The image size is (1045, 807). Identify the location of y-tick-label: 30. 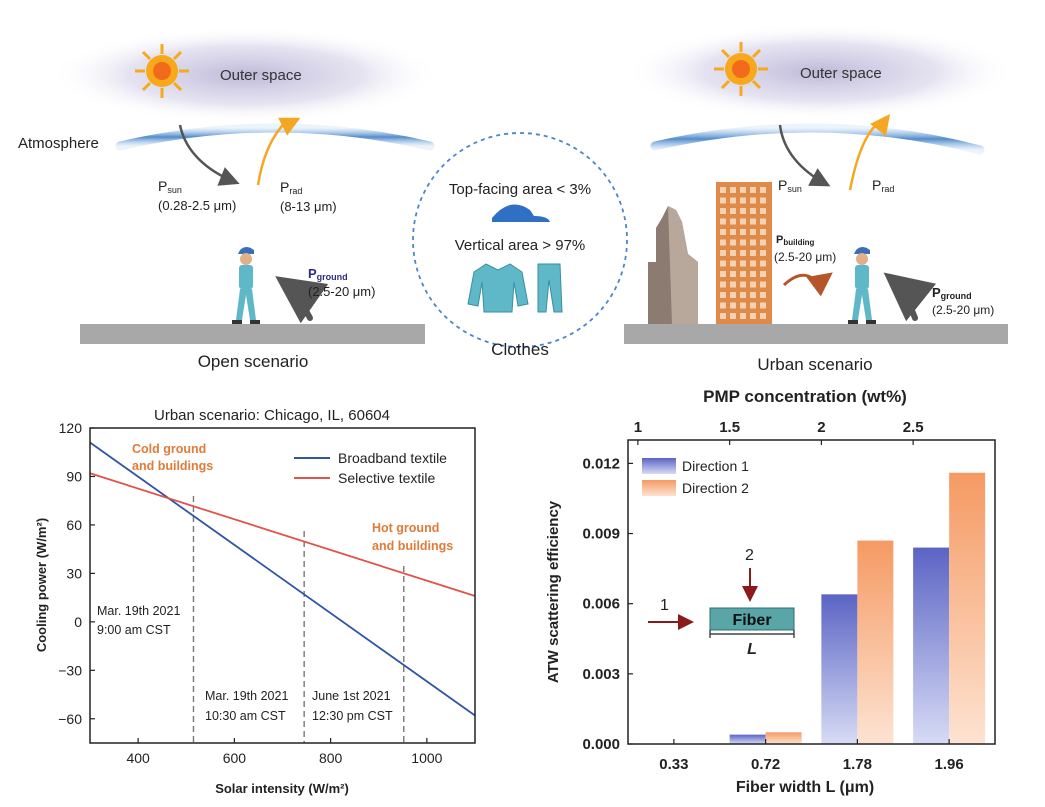
(74, 573).